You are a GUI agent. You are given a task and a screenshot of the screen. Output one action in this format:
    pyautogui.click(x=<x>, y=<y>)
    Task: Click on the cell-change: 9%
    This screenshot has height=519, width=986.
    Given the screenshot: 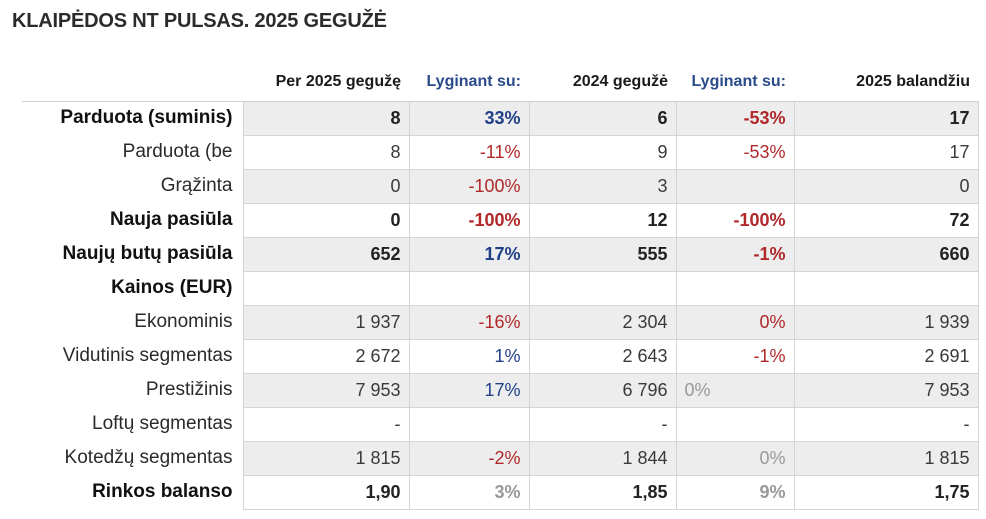 What is the action you would take?
    pyautogui.click(x=735, y=492)
    